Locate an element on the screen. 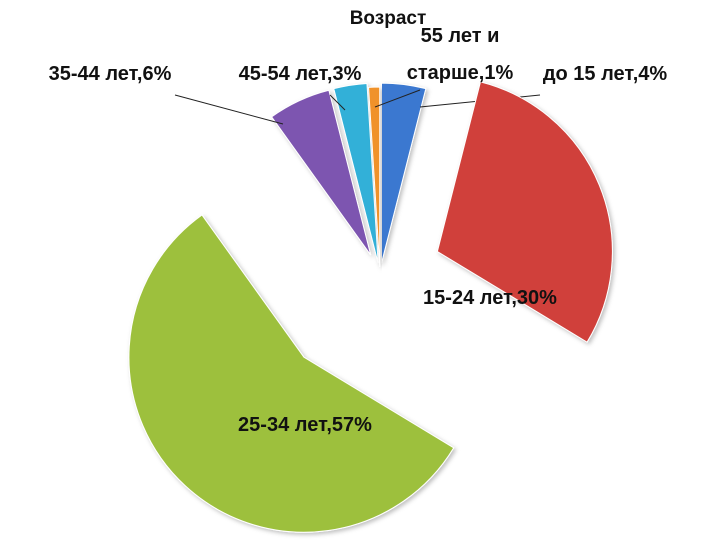  data-label: 45-54 лет,3% is located at coordinates (300, 74).